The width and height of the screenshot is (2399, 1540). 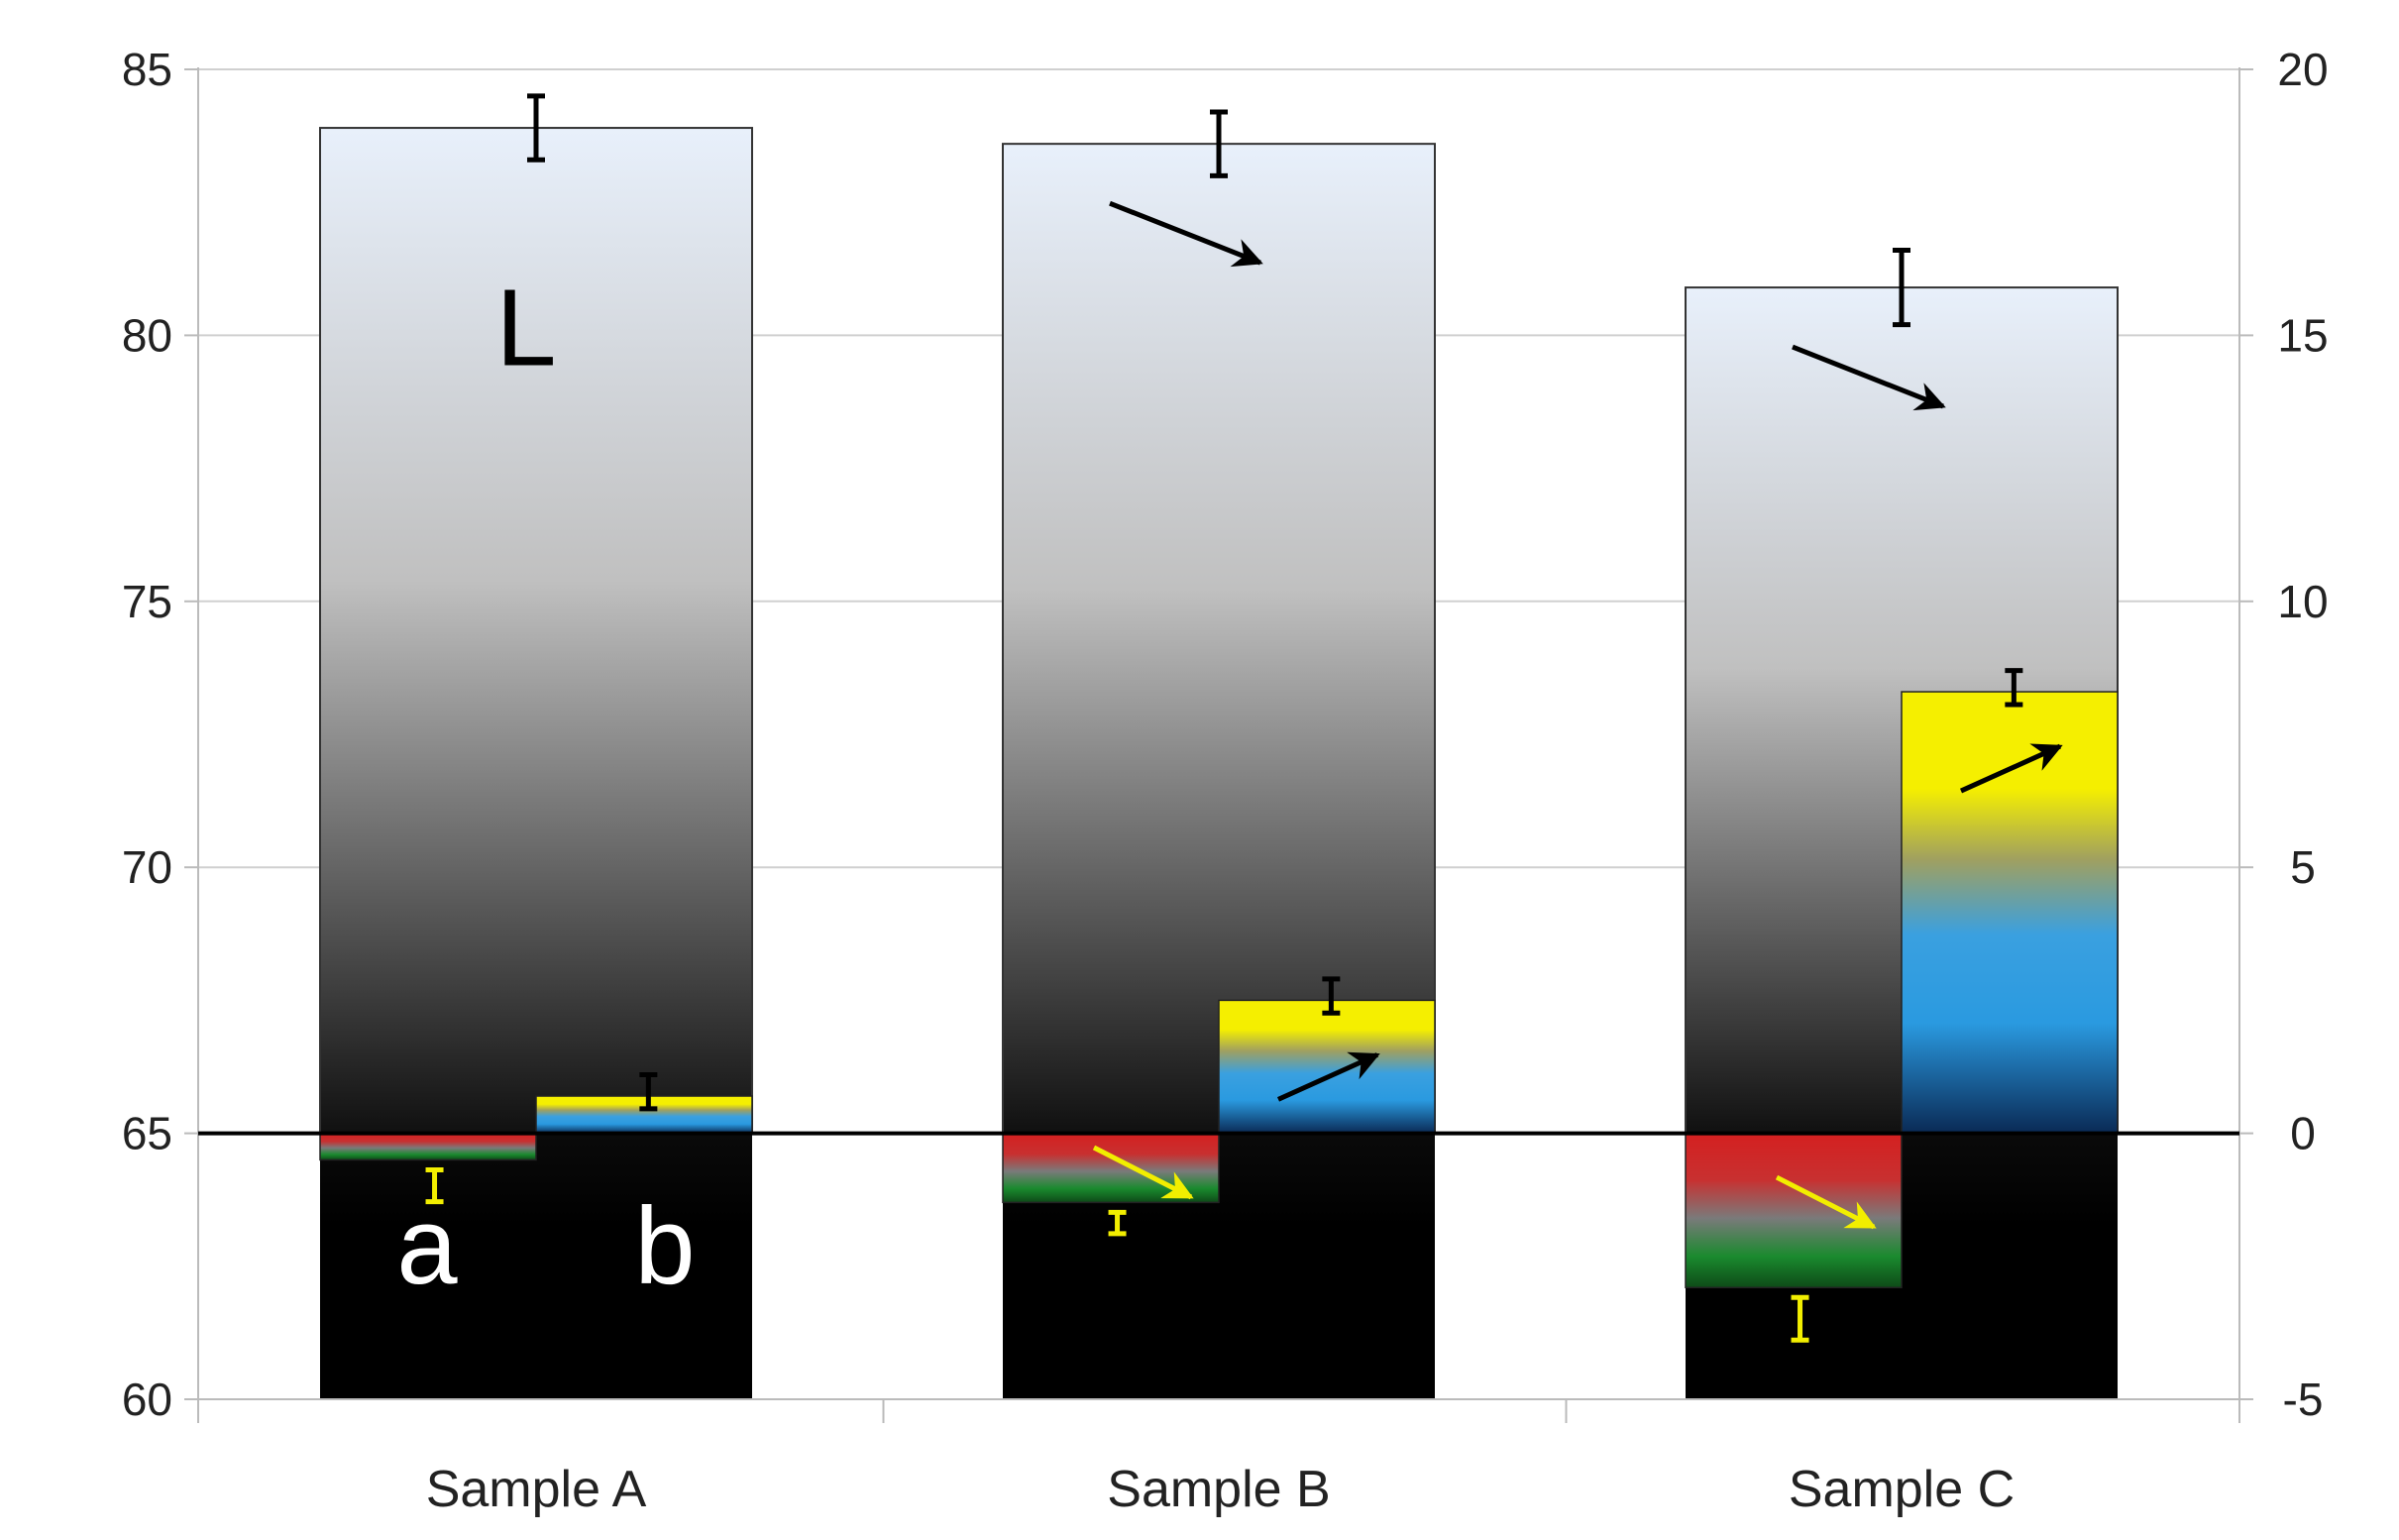 What do you see at coordinates (664, 1246) in the screenshot?
I see `series-label-b: b` at bounding box center [664, 1246].